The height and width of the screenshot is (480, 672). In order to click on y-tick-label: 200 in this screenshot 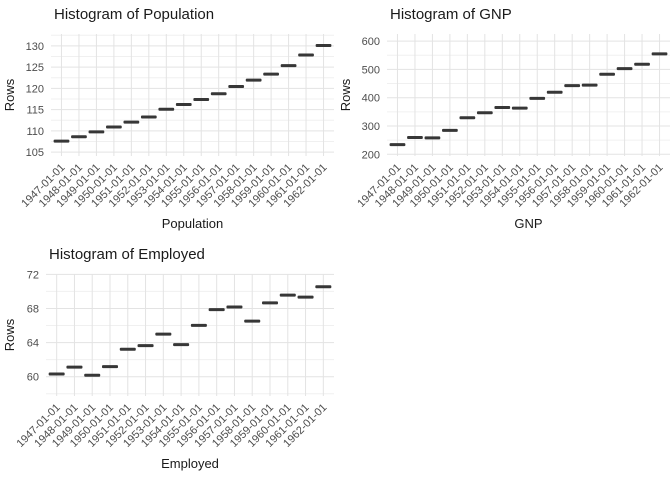, I will do `click(371, 155)`.